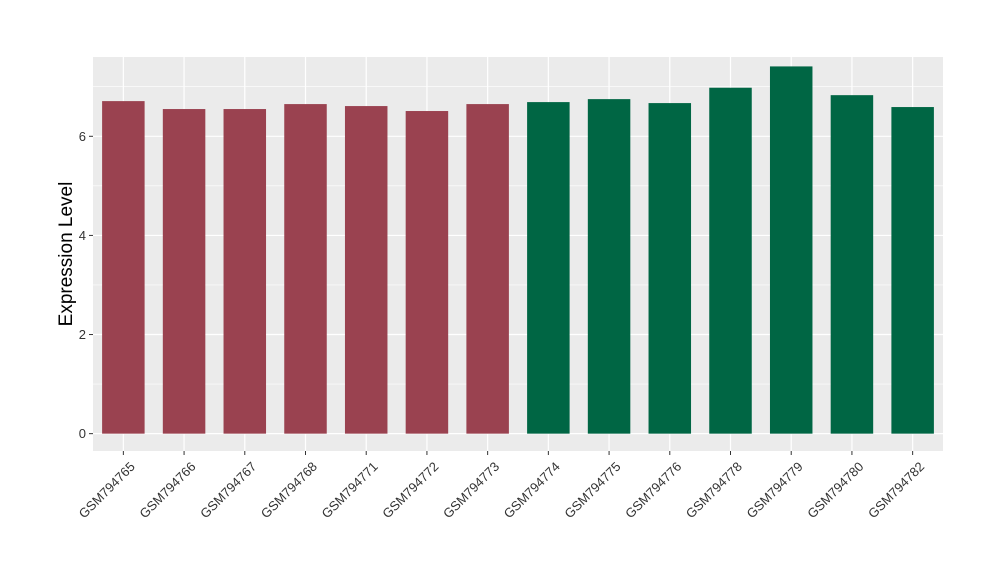 The image size is (1000, 580). What do you see at coordinates (896, 490) in the screenshot?
I see `x-tick-label: GSM794782` at bounding box center [896, 490].